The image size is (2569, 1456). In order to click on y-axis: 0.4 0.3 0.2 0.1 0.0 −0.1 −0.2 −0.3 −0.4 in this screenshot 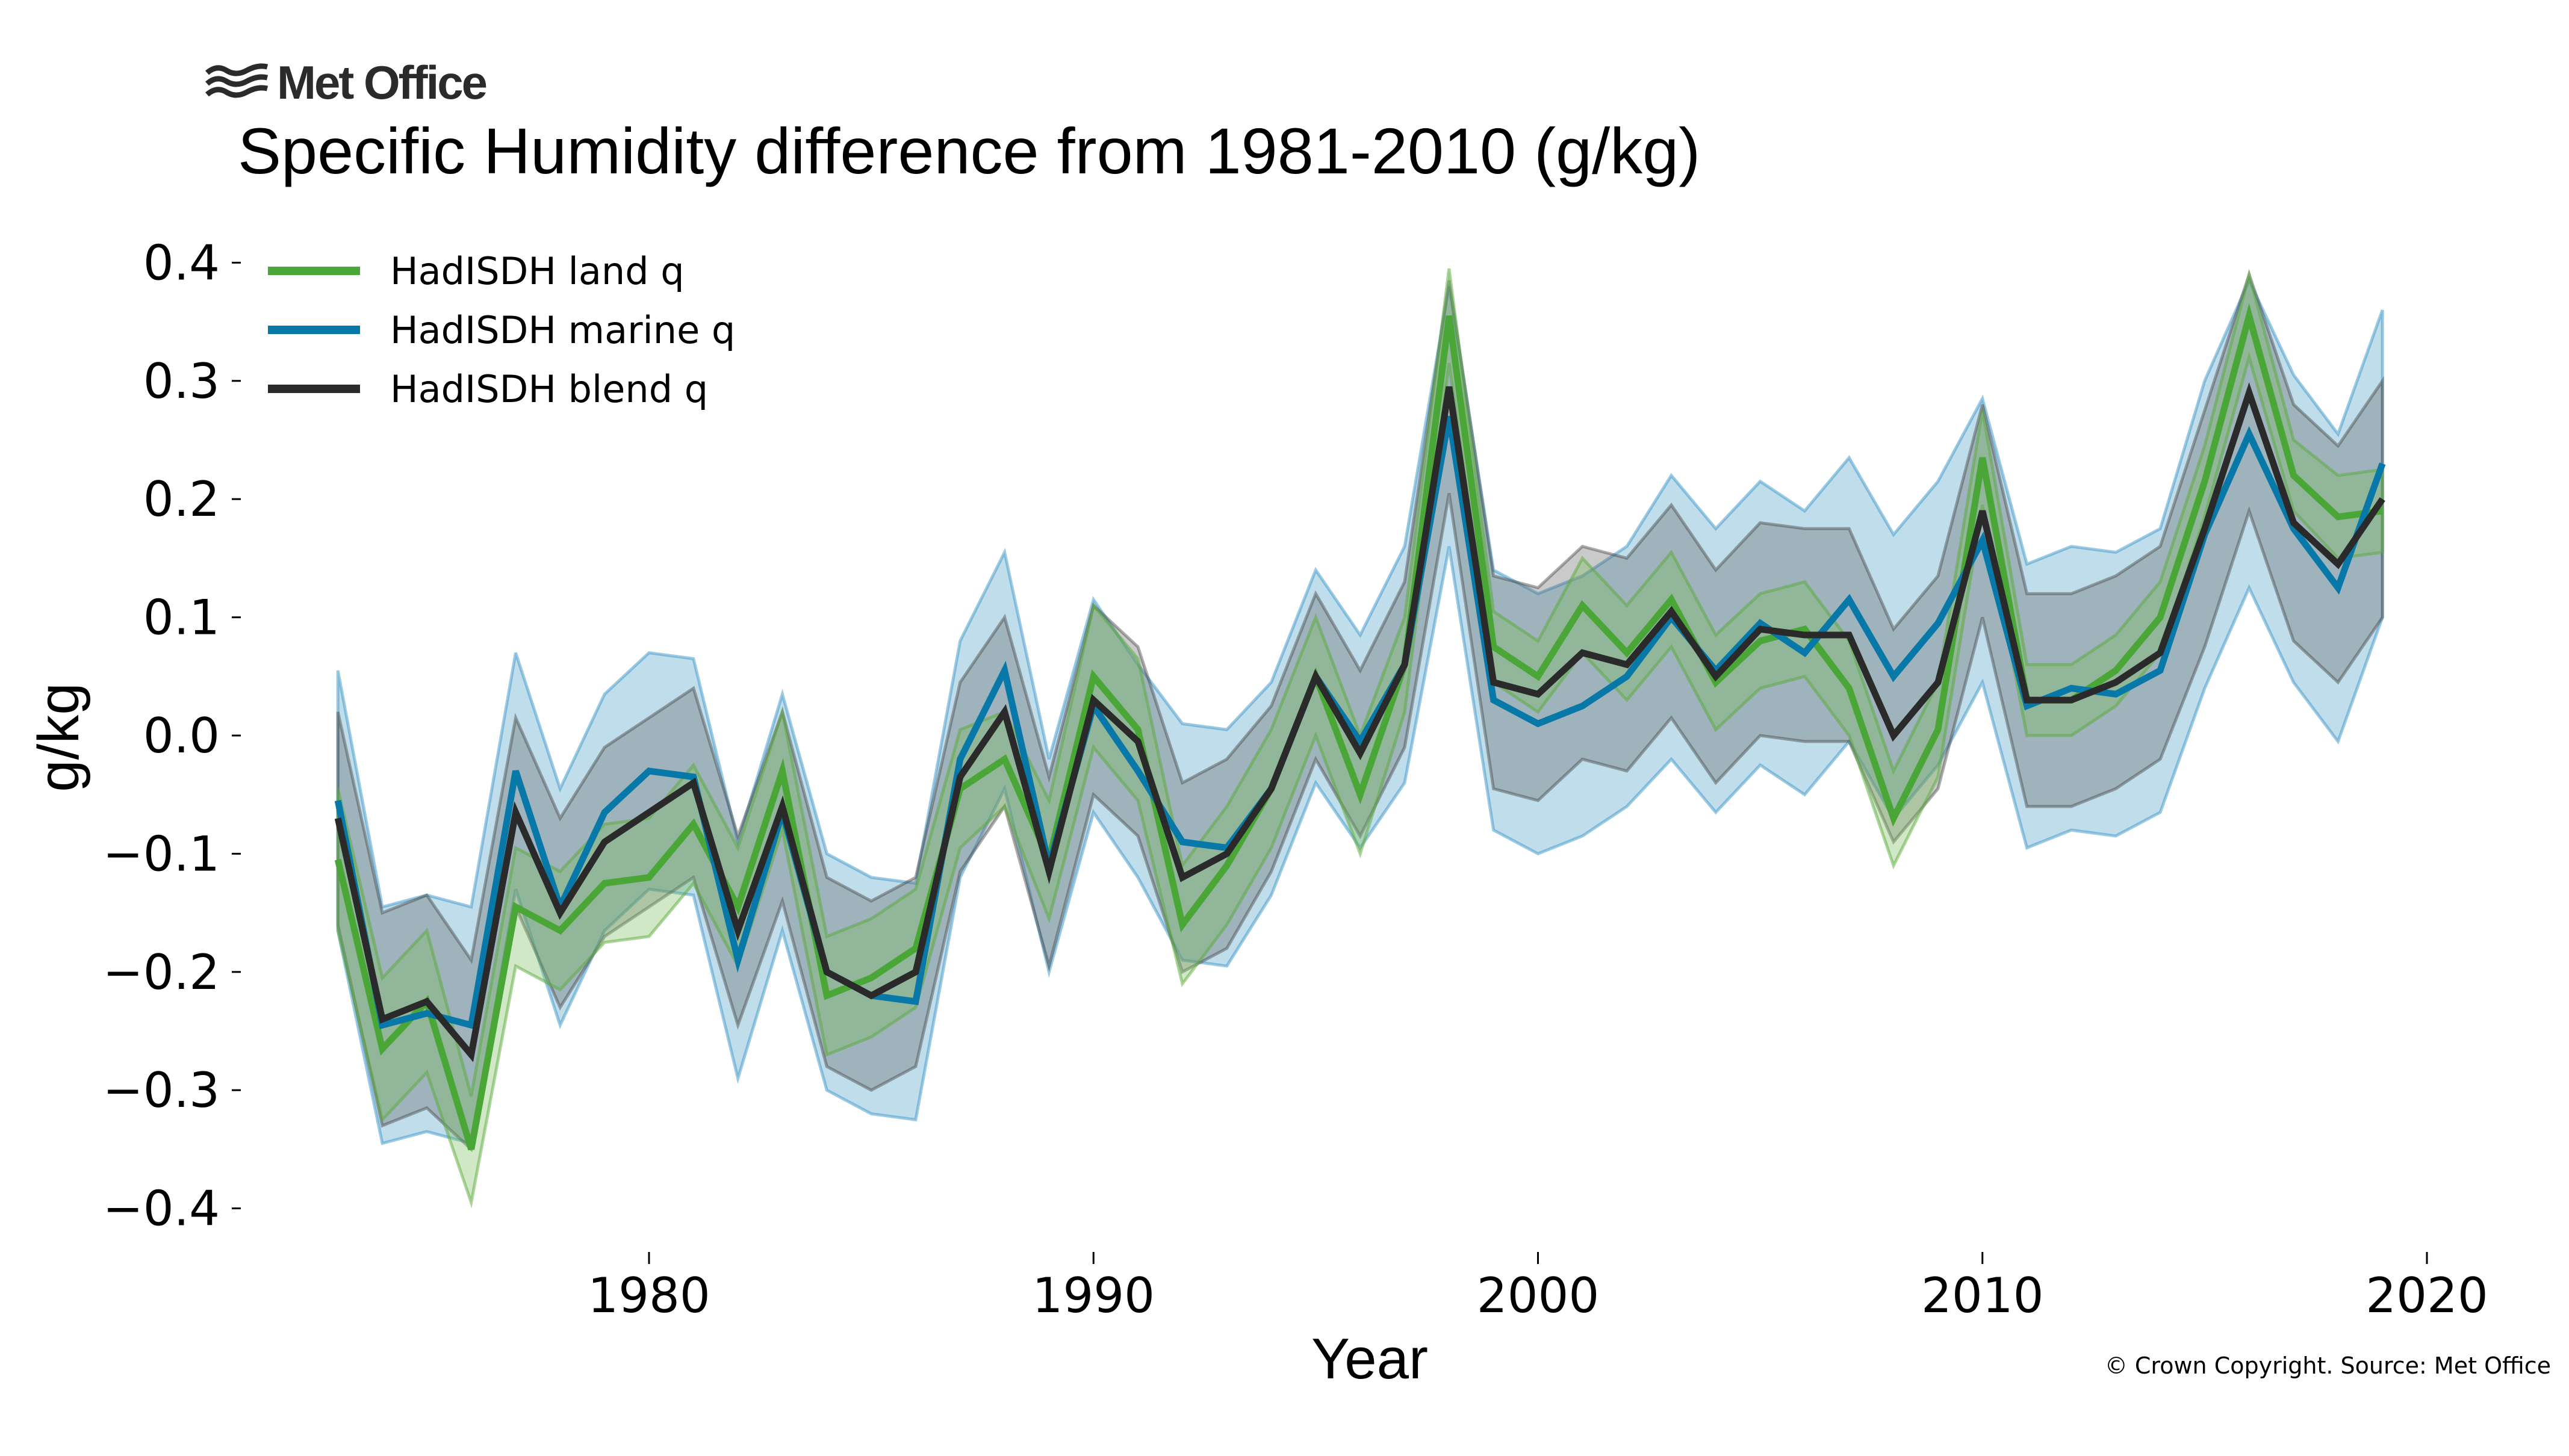, I will do `click(172, 736)`.